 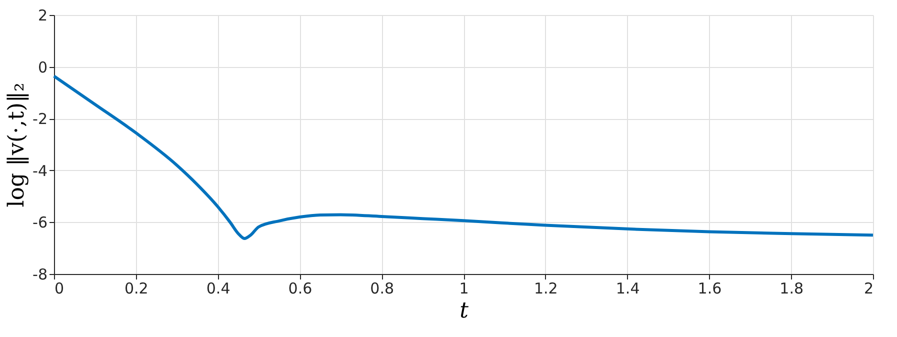 I want to click on y-axis-title: log ‖v(·,t)‖₂, so click(x=17, y=145).